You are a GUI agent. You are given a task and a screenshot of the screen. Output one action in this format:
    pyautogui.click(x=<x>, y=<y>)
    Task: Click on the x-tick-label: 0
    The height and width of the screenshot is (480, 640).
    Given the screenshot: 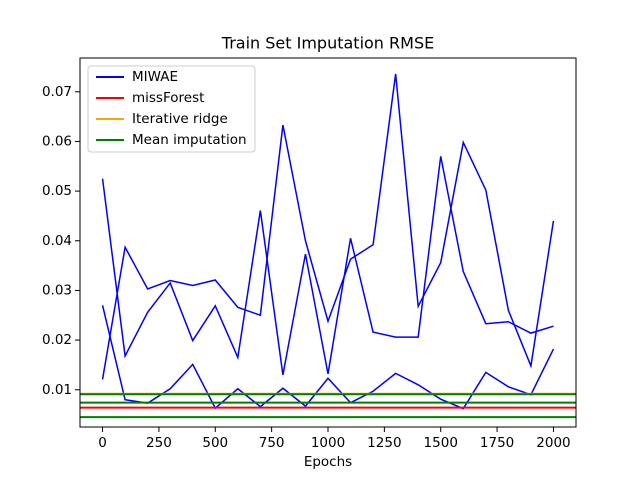 What is the action you would take?
    pyautogui.click(x=102, y=443)
    